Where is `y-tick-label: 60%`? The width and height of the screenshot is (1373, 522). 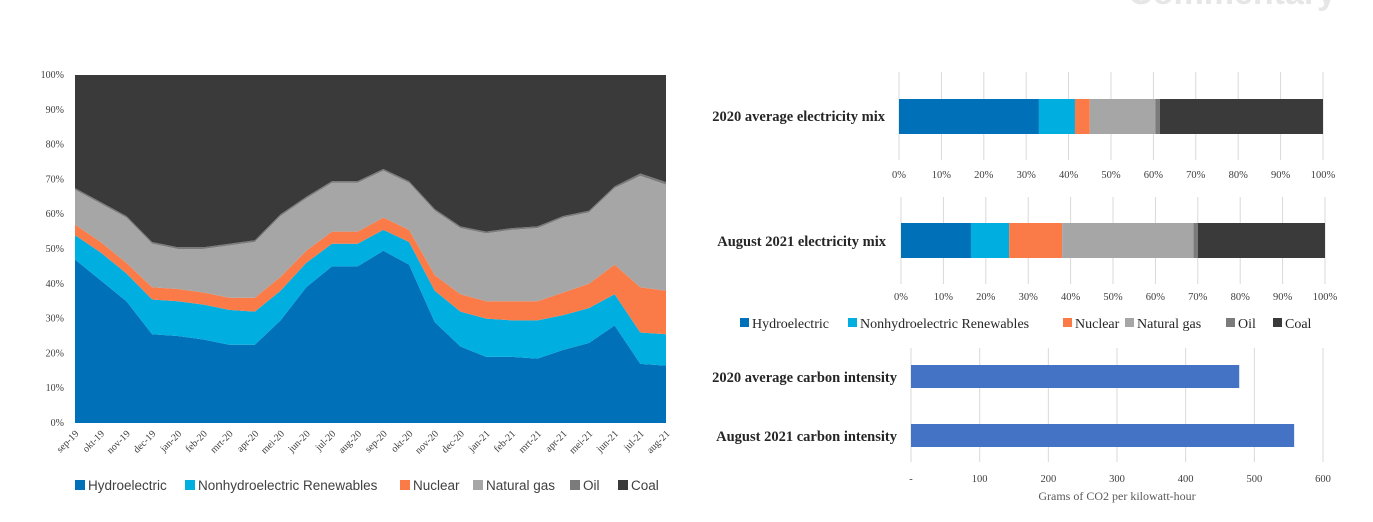 y-tick-label: 60% is located at coordinates (55, 214).